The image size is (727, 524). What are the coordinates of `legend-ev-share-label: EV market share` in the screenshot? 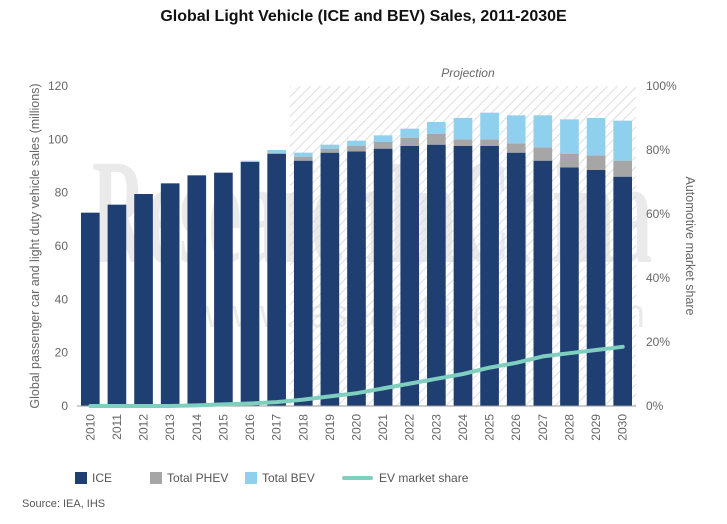 It's located at (424, 478).